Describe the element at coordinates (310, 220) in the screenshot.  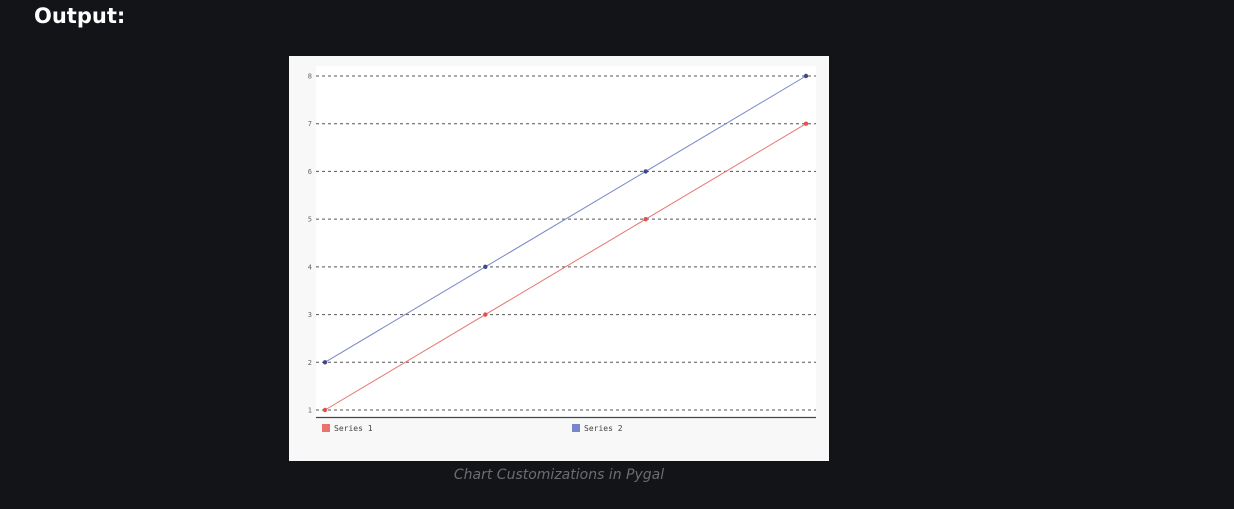
I see `y-tick-label: 5` at that location.